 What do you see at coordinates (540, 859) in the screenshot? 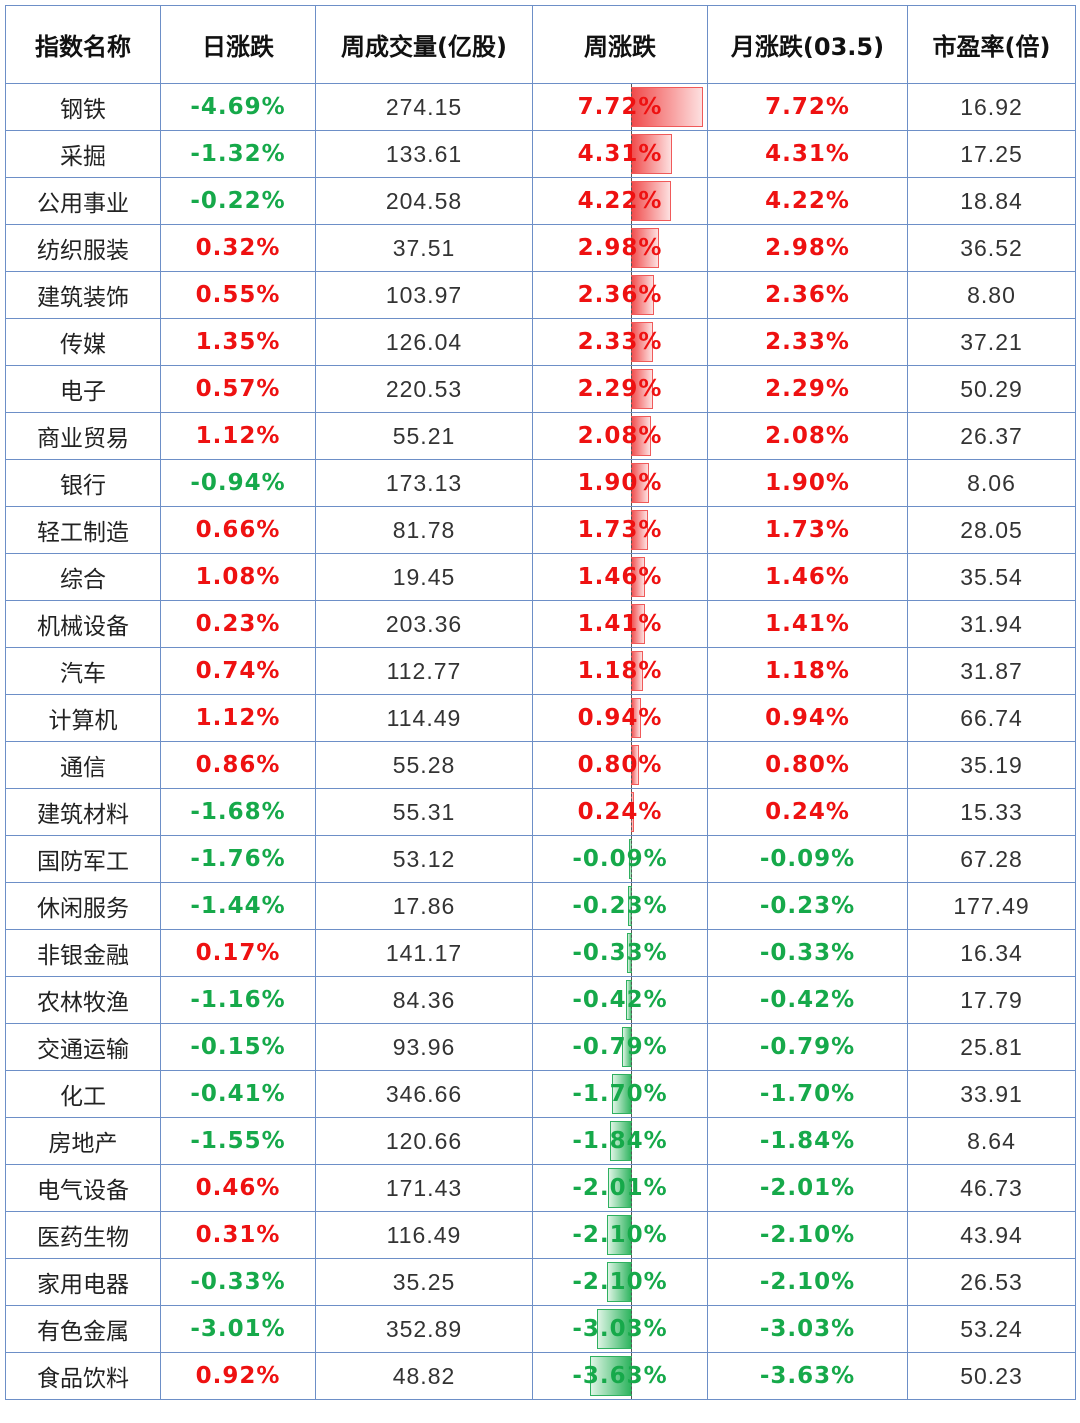
I see `table-row: 国防军工 -1.76% 53.12 -0.09% -0.09% 67.28` at bounding box center [540, 859].